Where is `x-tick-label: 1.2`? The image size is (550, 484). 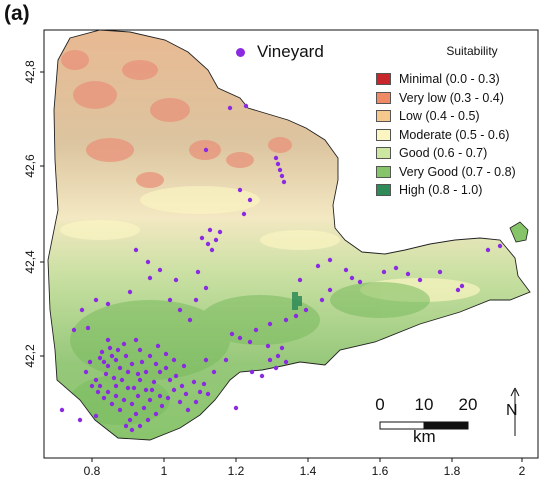 x-tick-label: 1.2 is located at coordinates (236, 471).